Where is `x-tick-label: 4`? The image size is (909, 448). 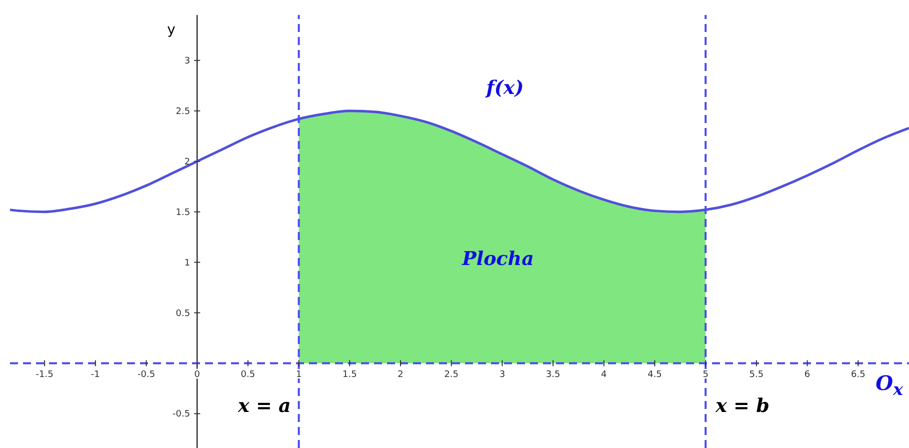
x-tick-label: 4 is located at coordinates (604, 375).